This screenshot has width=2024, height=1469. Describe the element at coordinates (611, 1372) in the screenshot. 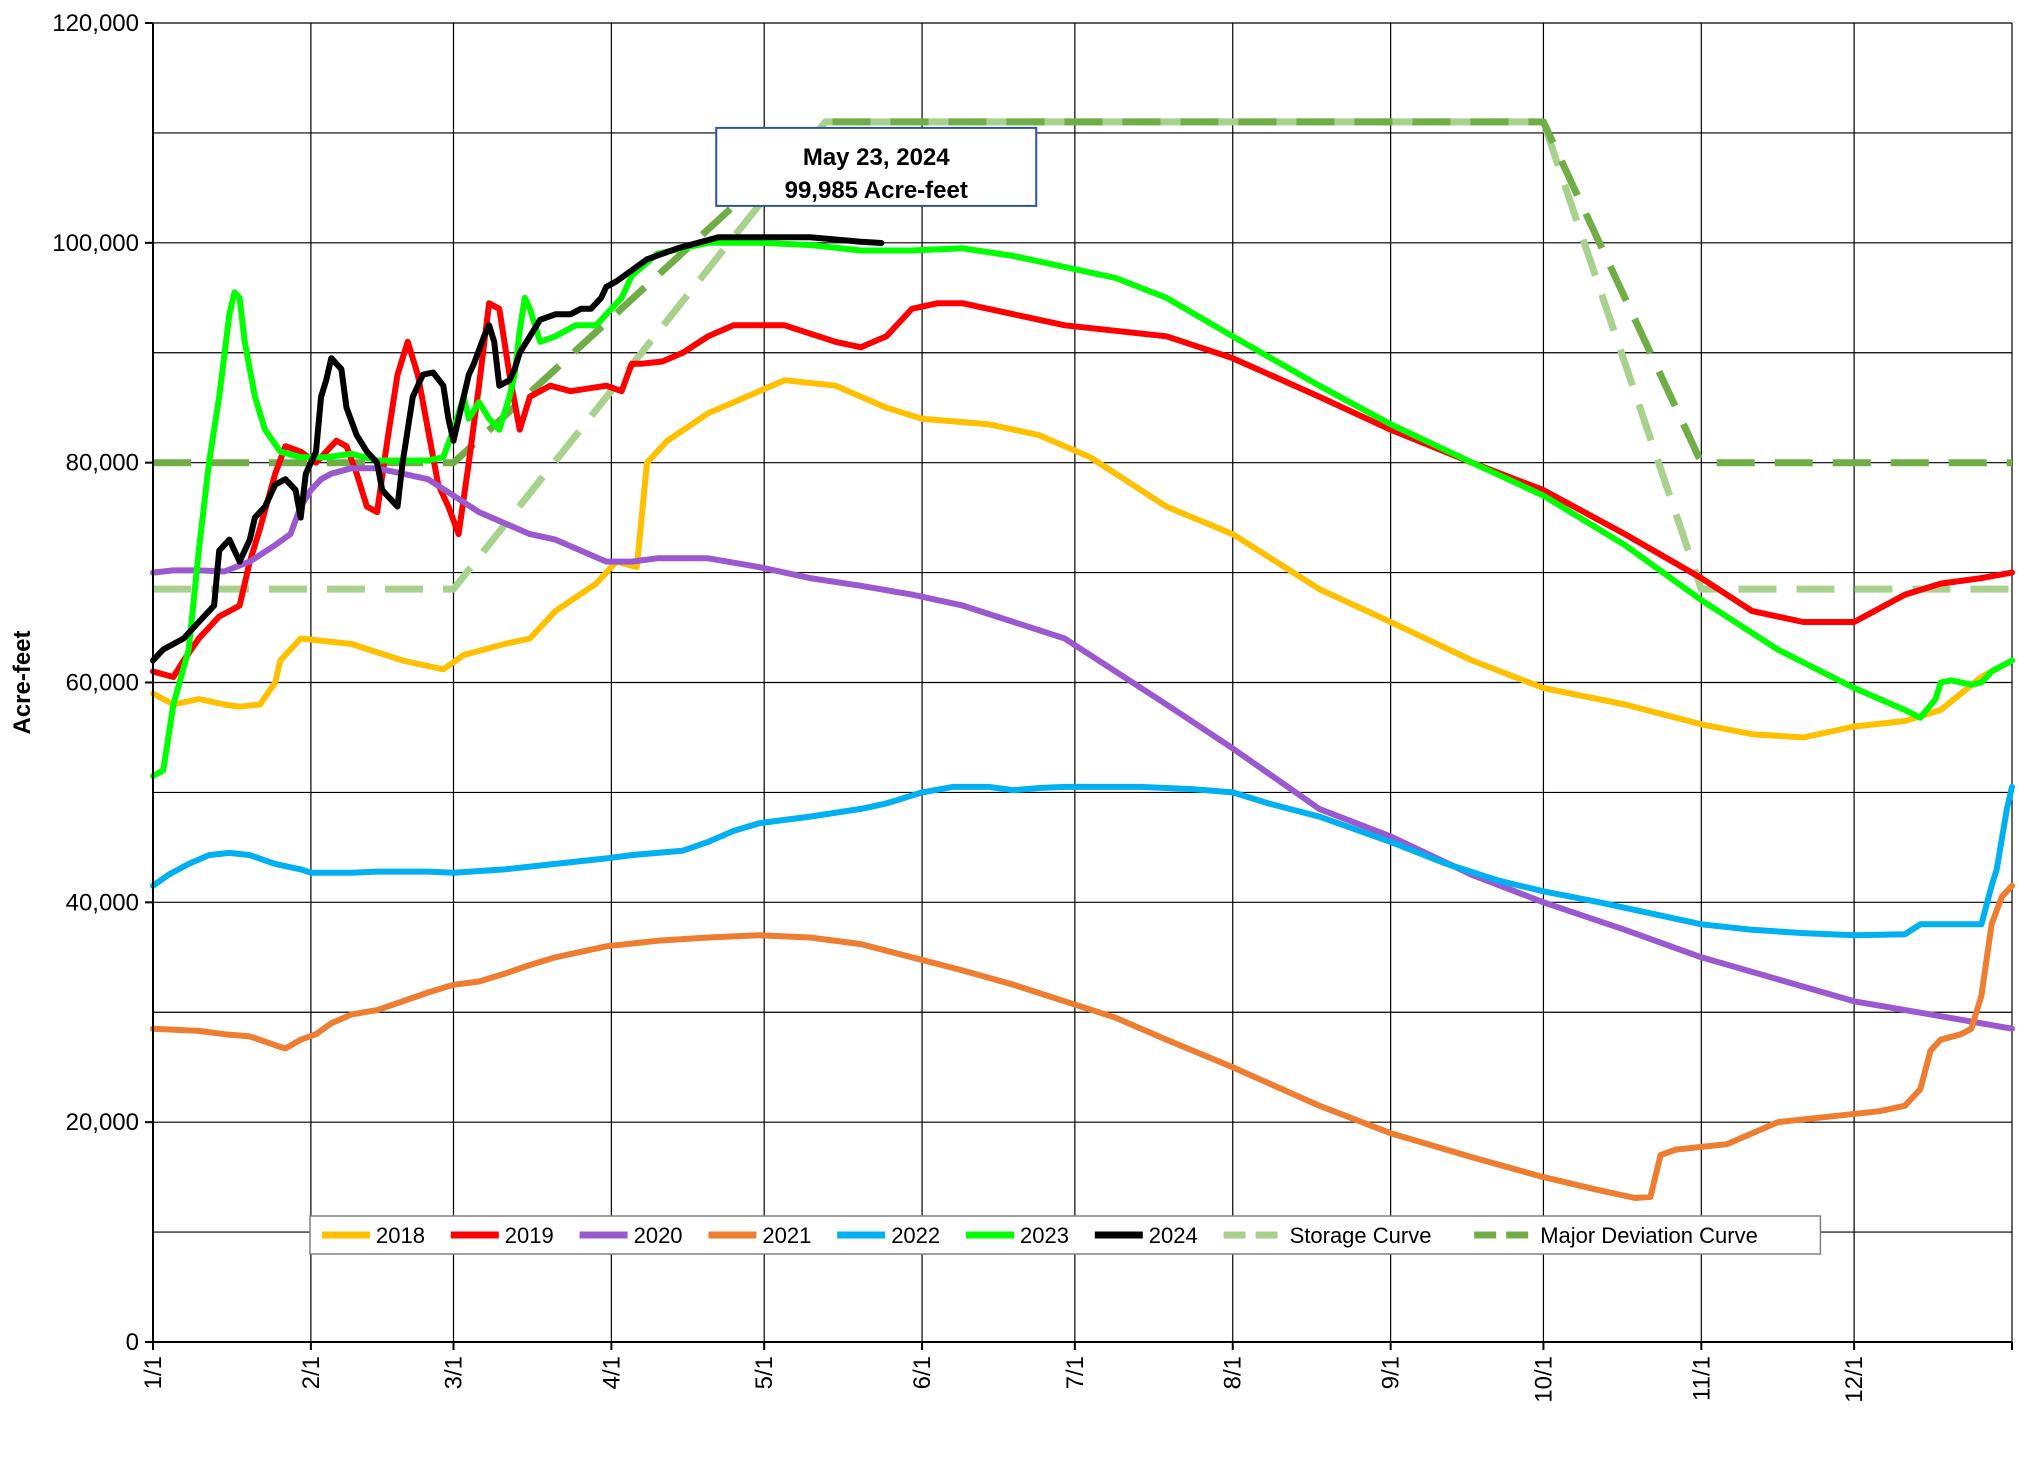

I see `x-tick-label: 4/1` at that location.